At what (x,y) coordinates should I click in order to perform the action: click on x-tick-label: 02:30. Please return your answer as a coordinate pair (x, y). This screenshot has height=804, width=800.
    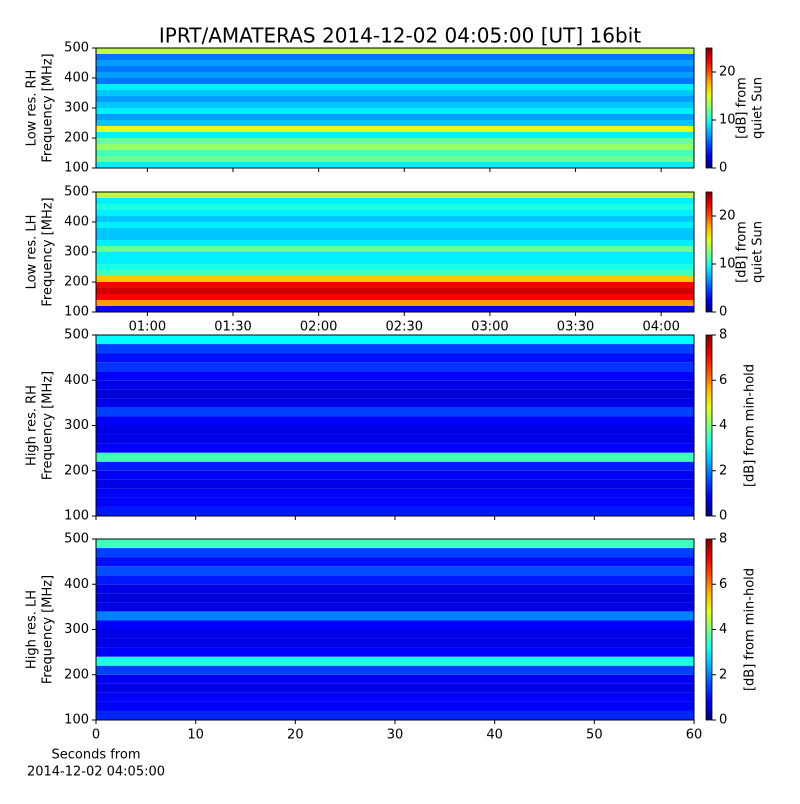
    Looking at the image, I should click on (404, 327).